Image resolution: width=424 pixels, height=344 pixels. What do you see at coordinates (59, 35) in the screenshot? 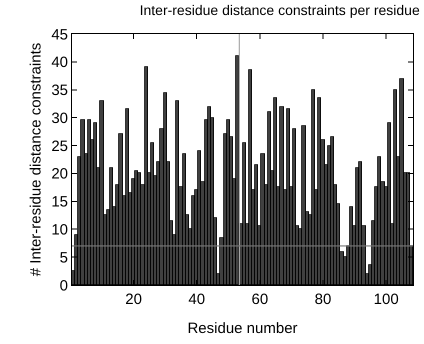
I see `y-tick-label: 45` at bounding box center [59, 35].